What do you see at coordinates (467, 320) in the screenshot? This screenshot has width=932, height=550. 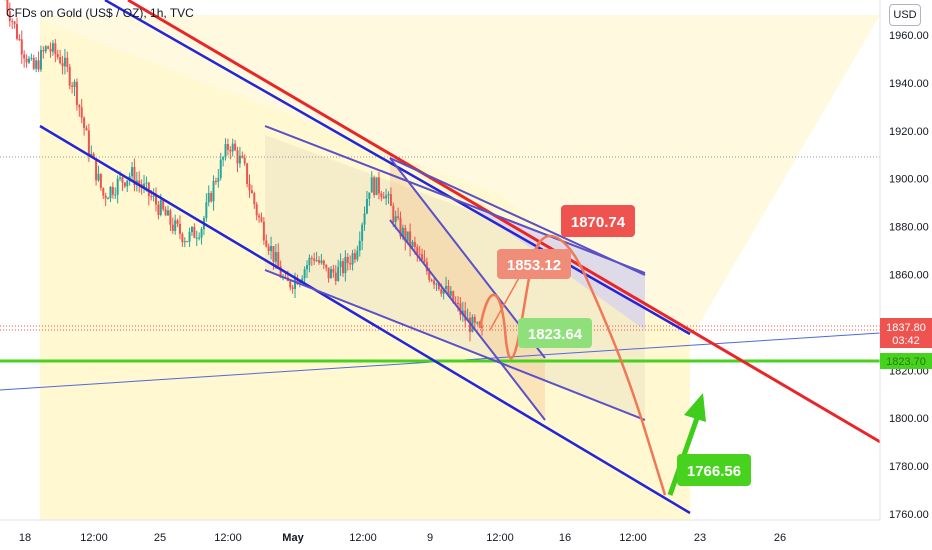 I see `wedge-right-line` at bounding box center [467, 320].